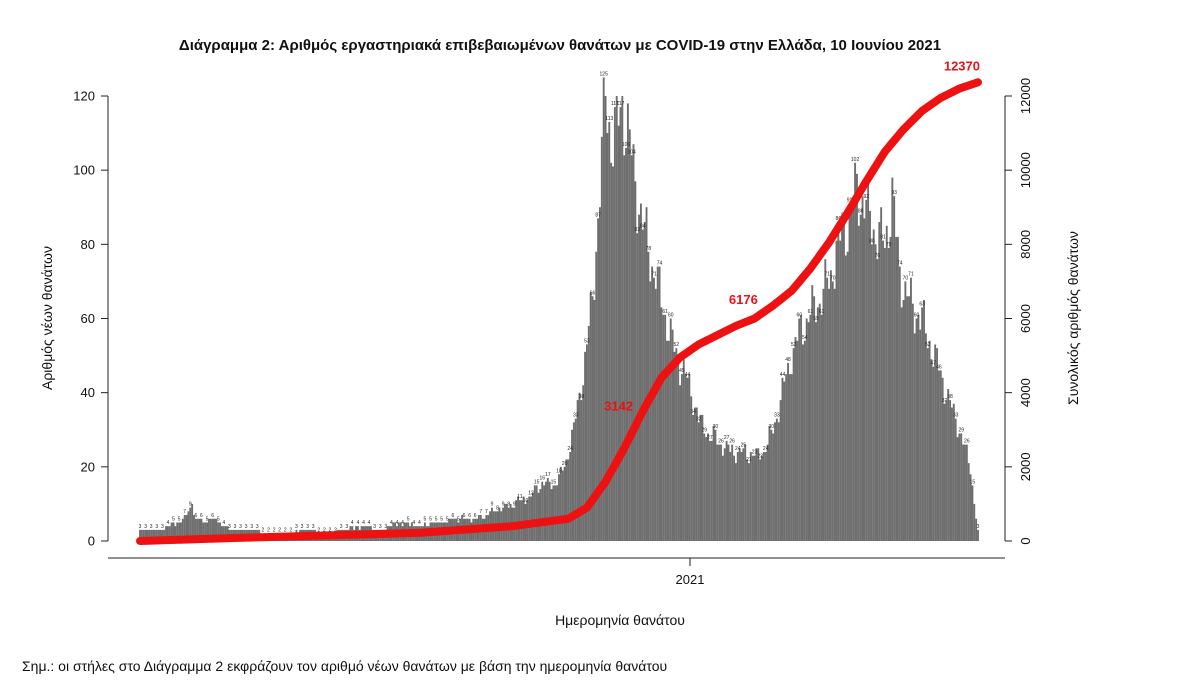 The image size is (1200, 694). I want to click on bar-value-label: 70, so click(833, 278).